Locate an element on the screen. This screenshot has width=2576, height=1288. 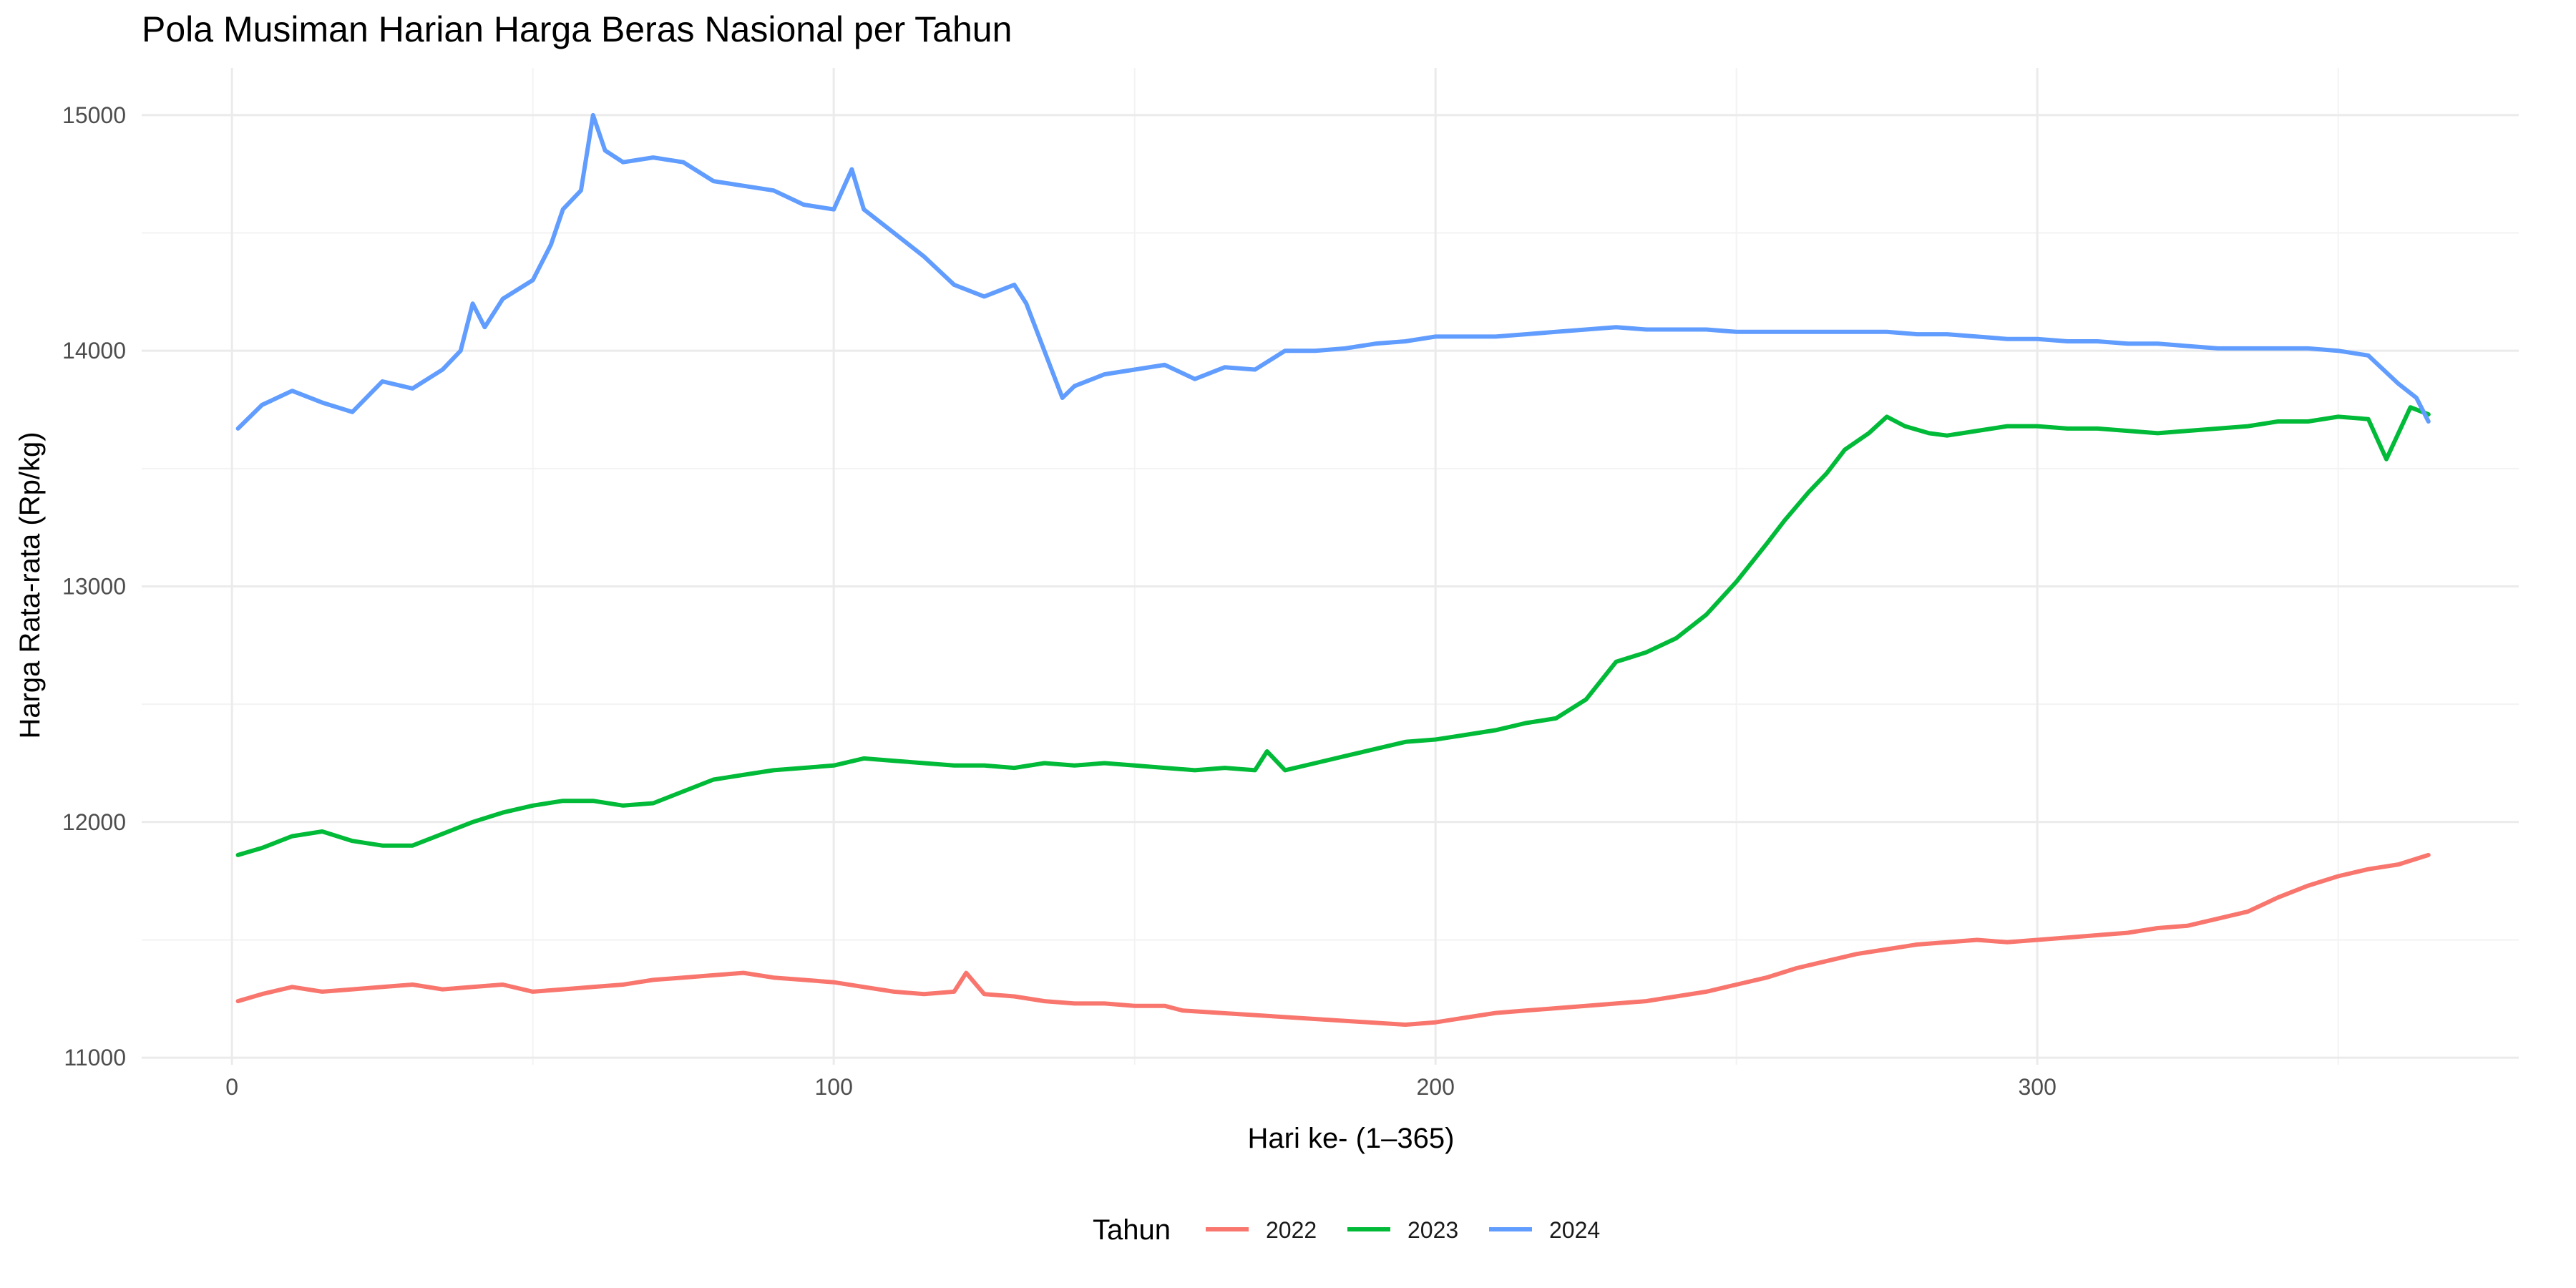
legend-title: Tahun is located at coordinates (1132, 1230).